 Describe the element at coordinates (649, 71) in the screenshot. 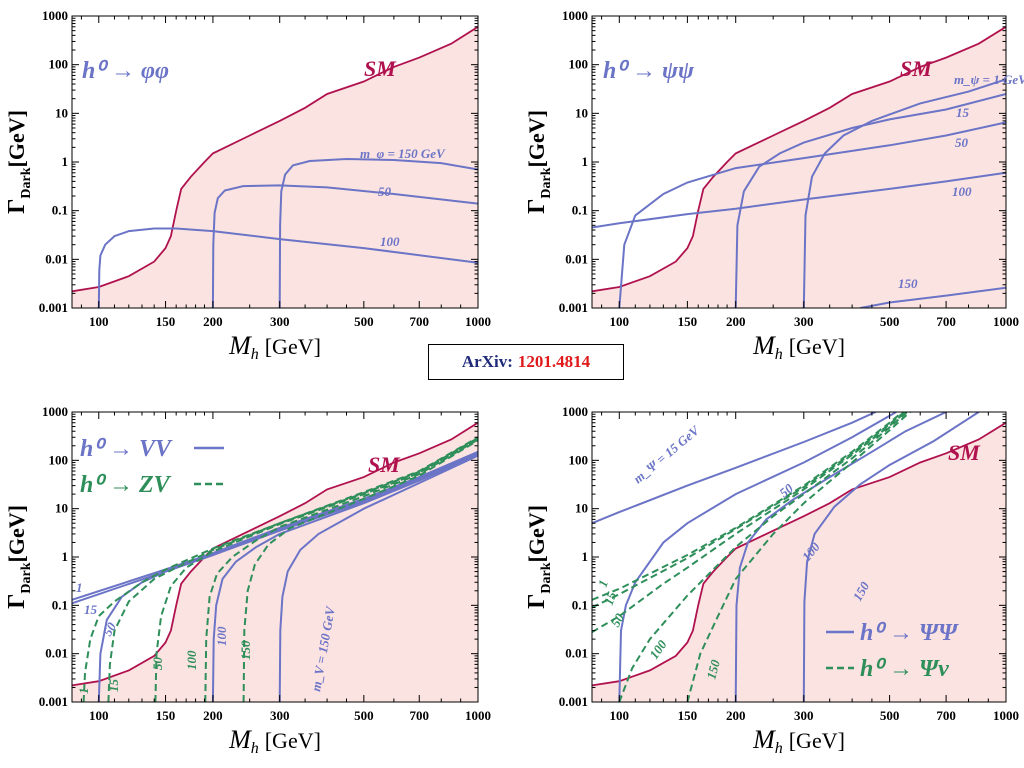

I see `process-label: h⁰ → ψψ` at that location.